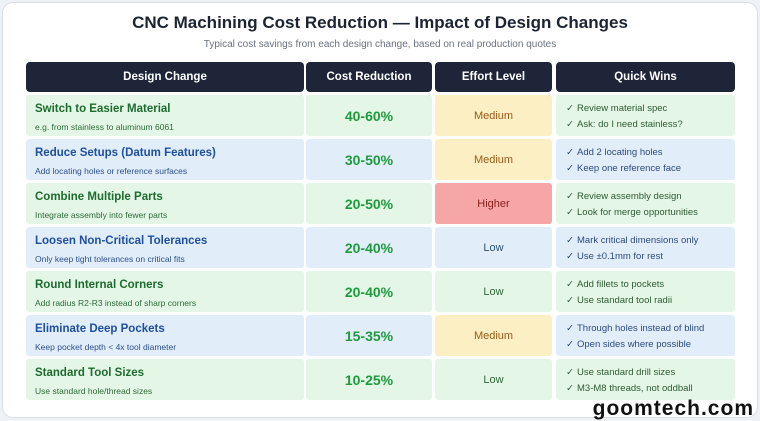 Image resolution: width=760 pixels, height=421 pixels. Describe the element at coordinates (99, 285) in the screenshot. I see `design-change-name: Round Internal Corners` at that location.